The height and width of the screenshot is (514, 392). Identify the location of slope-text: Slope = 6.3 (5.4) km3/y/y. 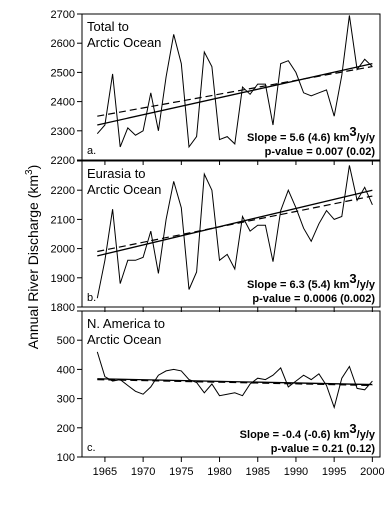
(311, 281).